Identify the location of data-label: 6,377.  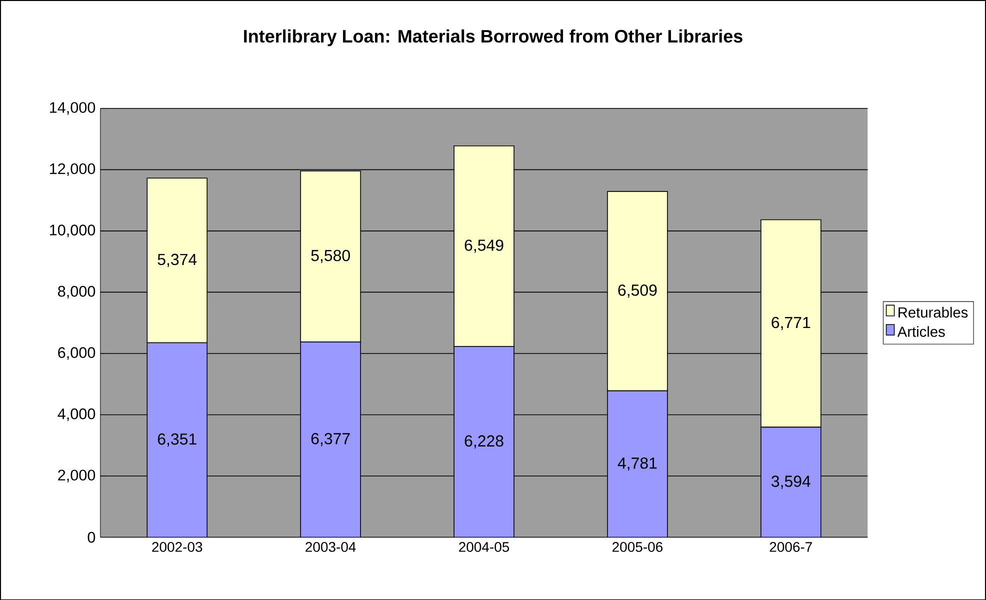
(330, 439).